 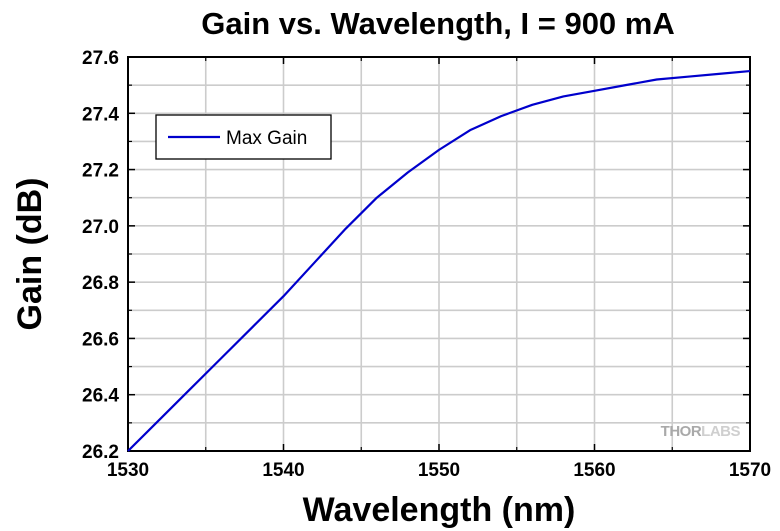 What do you see at coordinates (100, 283) in the screenshot?
I see `y-tick-label: 26.8` at bounding box center [100, 283].